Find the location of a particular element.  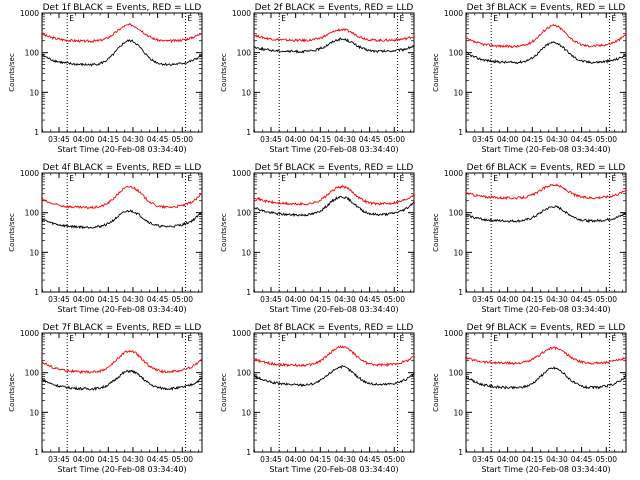

chart-title: Det 2f BLACK = Events, RED = LLD is located at coordinates (334, 8).